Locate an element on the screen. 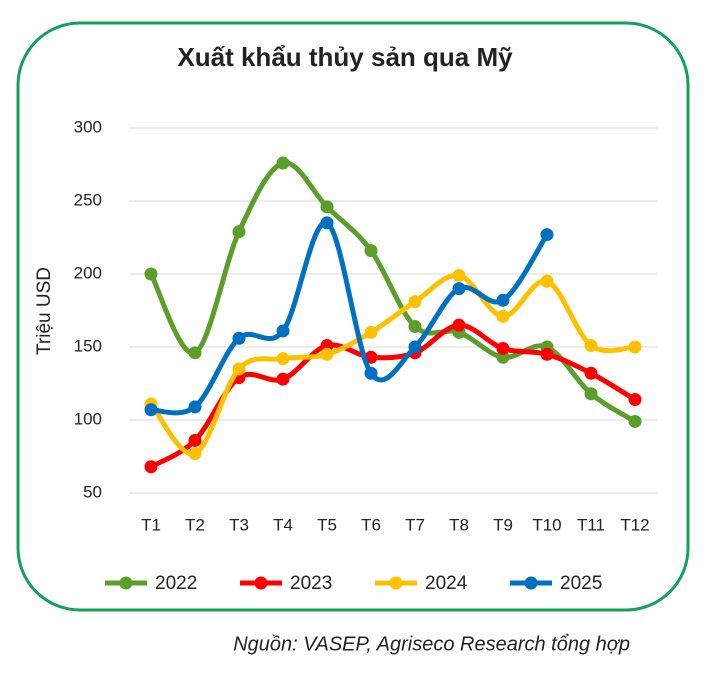 The image size is (710, 693). x-tick-label: T6 is located at coordinates (371, 524).